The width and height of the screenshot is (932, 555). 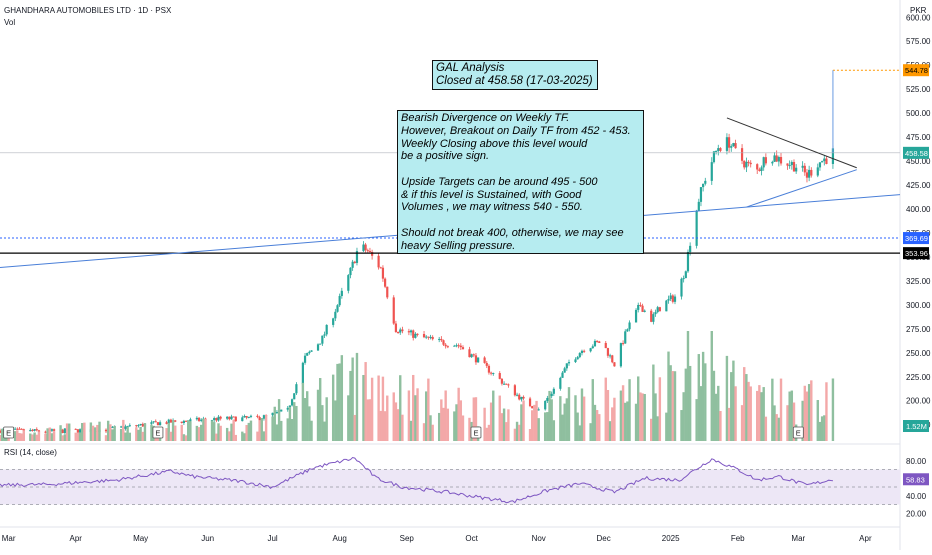 I want to click on price-tick: 400.00, so click(x=918, y=209).